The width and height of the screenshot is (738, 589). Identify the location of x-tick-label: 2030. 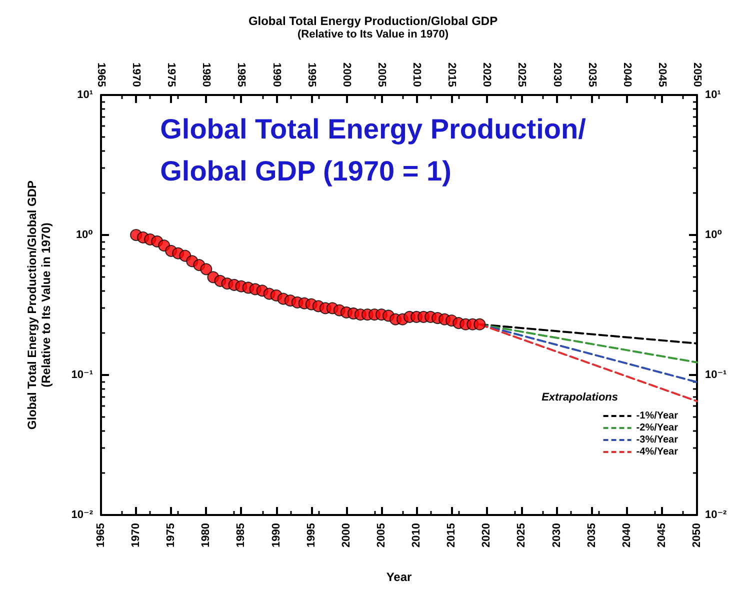
(556, 535).